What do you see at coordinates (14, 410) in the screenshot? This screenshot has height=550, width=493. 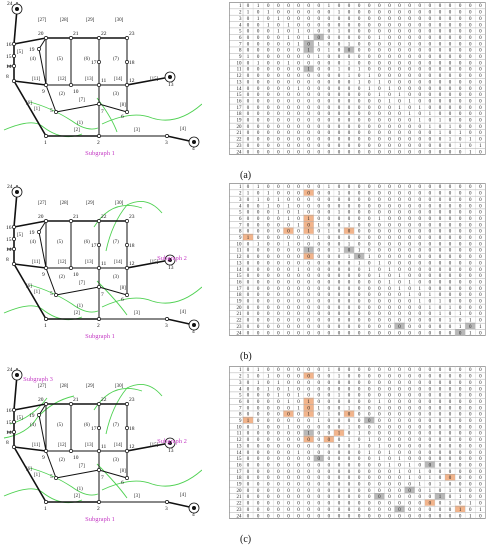 I see `bus-node` at bounding box center [14, 410].